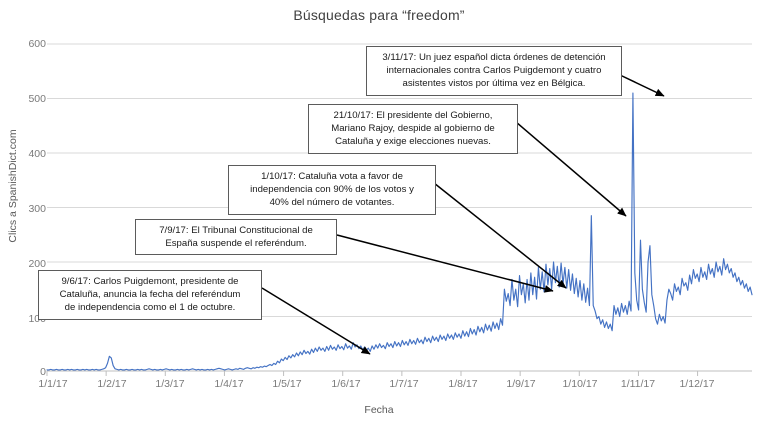 The image size is (758, 426). Describe the element at coordinates (37, 264) in the screenshot. I see `y-tick-200: 200` at that location.